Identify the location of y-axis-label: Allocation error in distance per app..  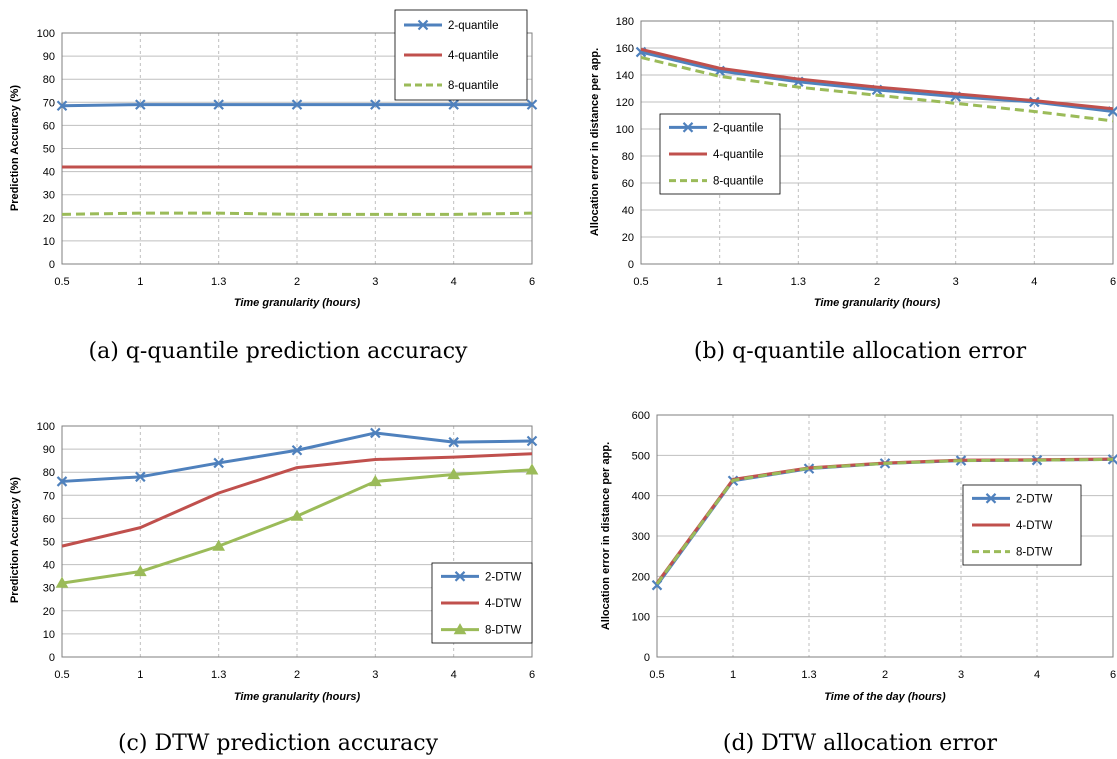
(595, 142).